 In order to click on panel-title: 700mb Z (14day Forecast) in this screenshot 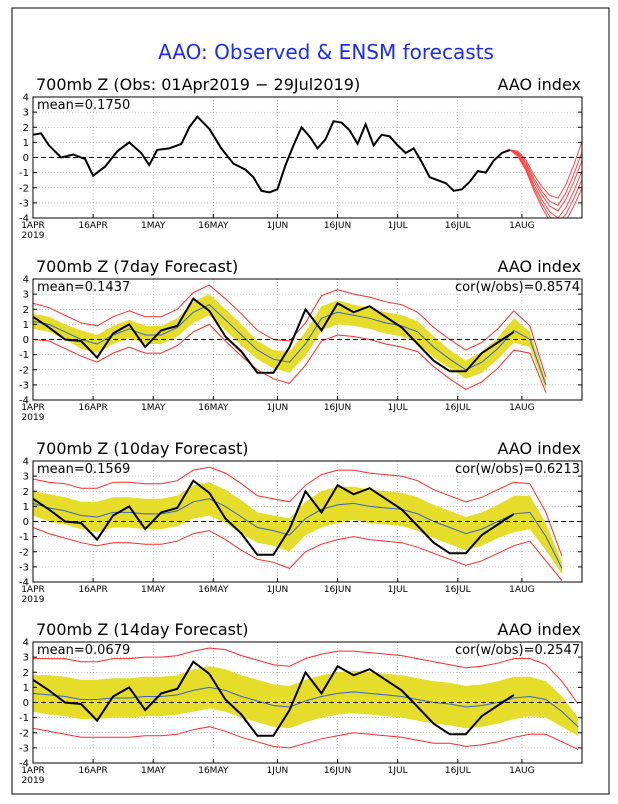, I will do `click(142, 629)`.